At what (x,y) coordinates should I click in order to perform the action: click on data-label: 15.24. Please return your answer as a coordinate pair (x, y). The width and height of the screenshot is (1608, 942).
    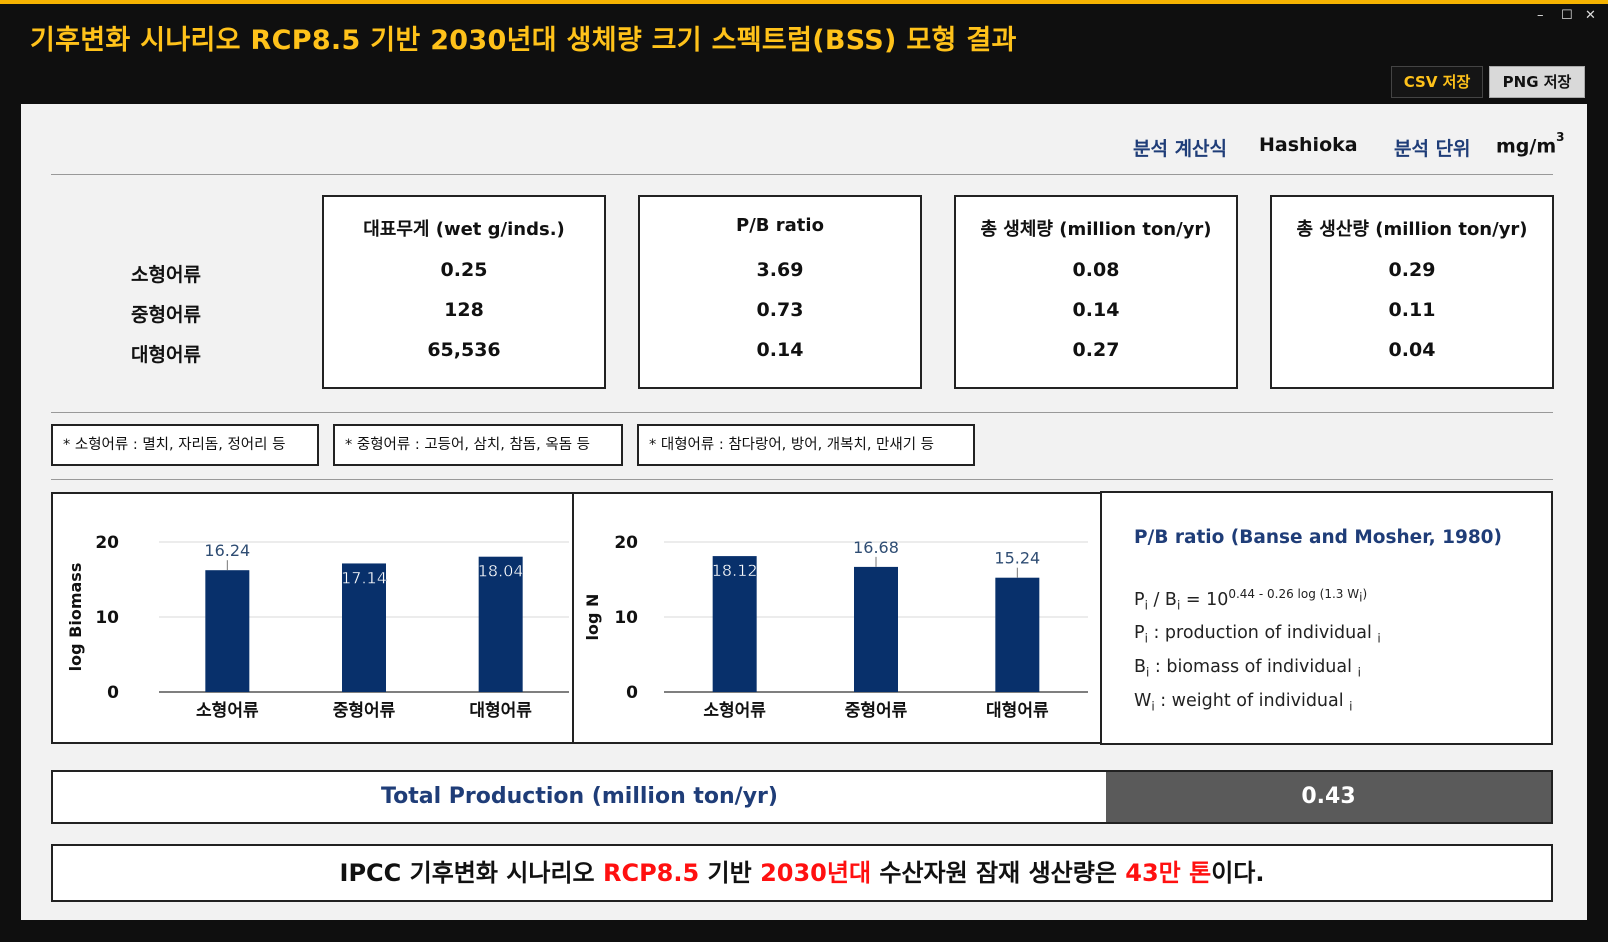
    Looking at the image, I should click on (1017, 558).